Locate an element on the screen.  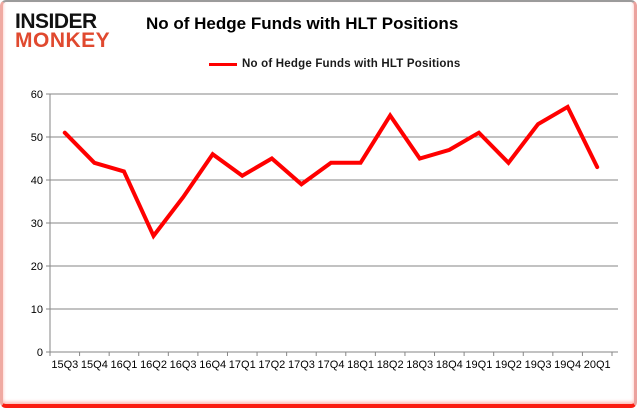
y-axis-labels: 0 10 20 30 40 50 60 is located at coordinates (37, 224).